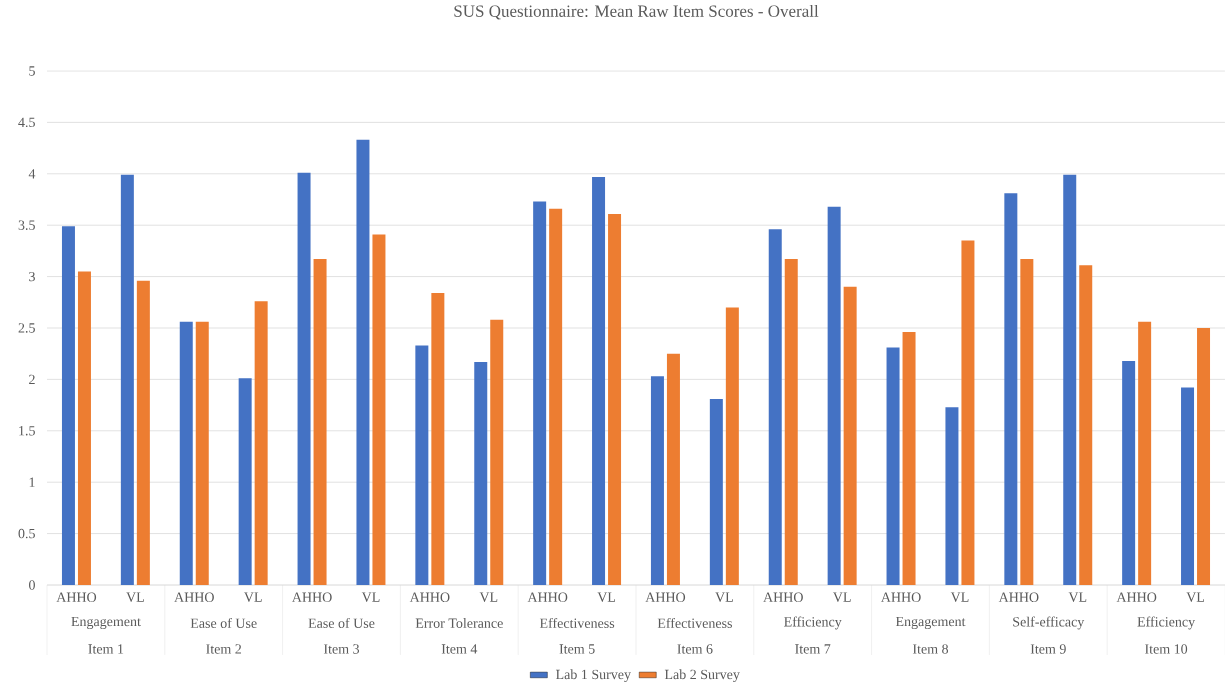 This screenshot has width=1225, height=682. What do you see at coordinates (1049, 623) in the screenshot?
I see `text: Self-efficacy` at bounding box center [1049, 623].